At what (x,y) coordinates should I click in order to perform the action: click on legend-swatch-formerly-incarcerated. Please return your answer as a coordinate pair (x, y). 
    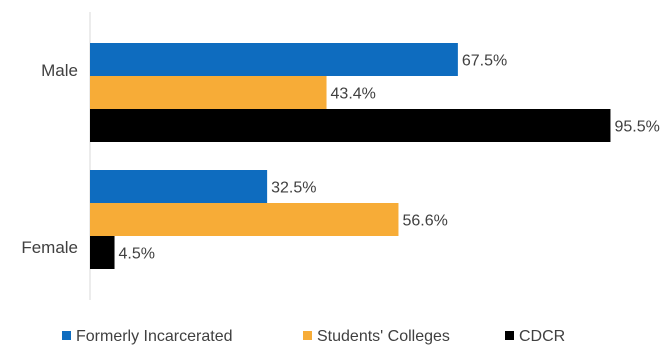
    Looking at the image, I should click on (66, 335).